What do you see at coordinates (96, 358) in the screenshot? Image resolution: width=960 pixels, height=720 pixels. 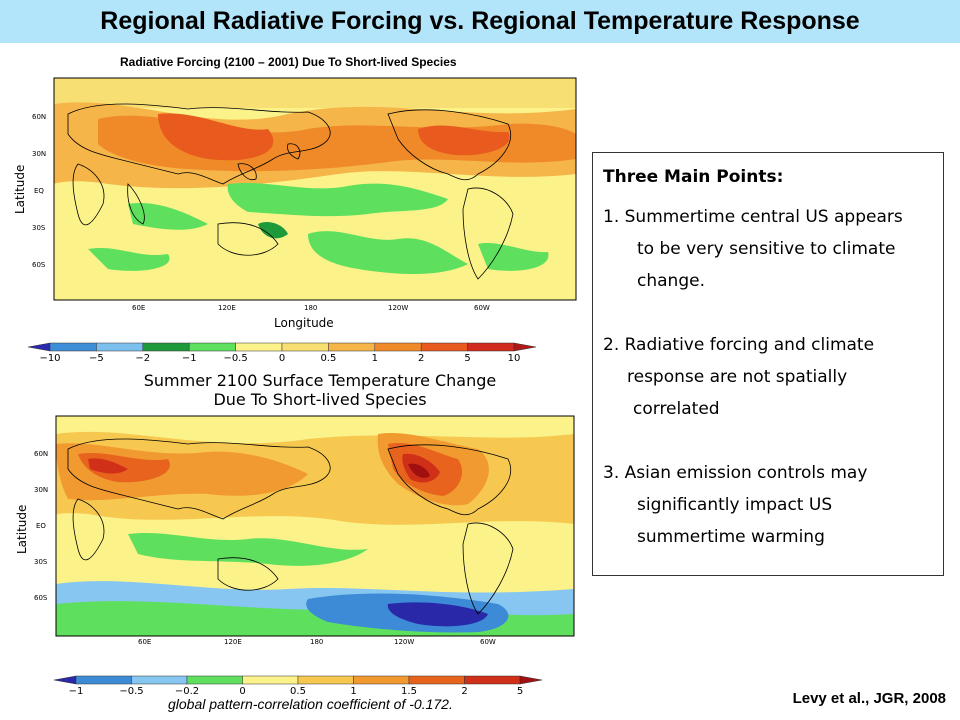 I see `colorbar-label: −5` at bounding box center [96, 358].